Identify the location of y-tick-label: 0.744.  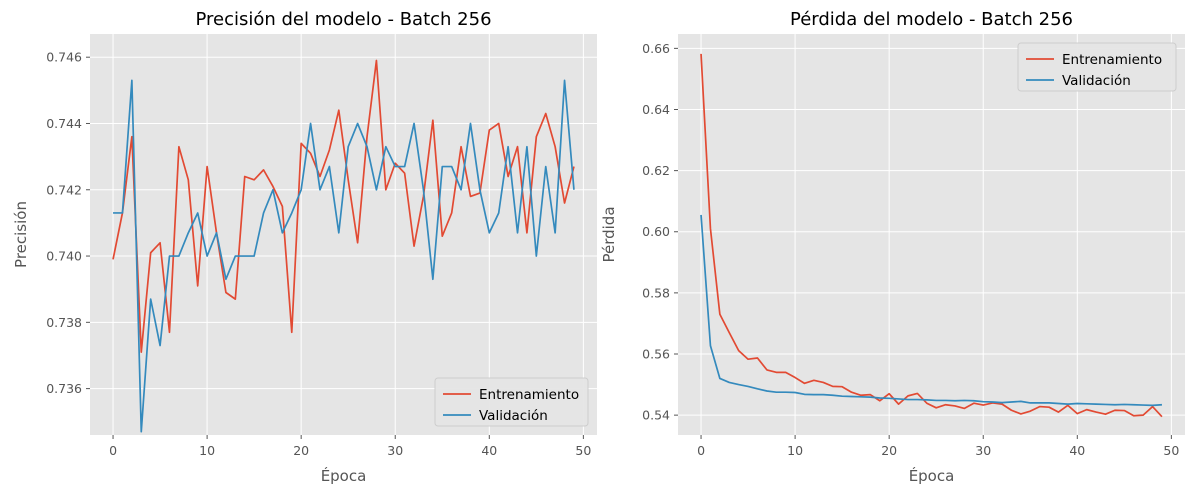
(64, 123).